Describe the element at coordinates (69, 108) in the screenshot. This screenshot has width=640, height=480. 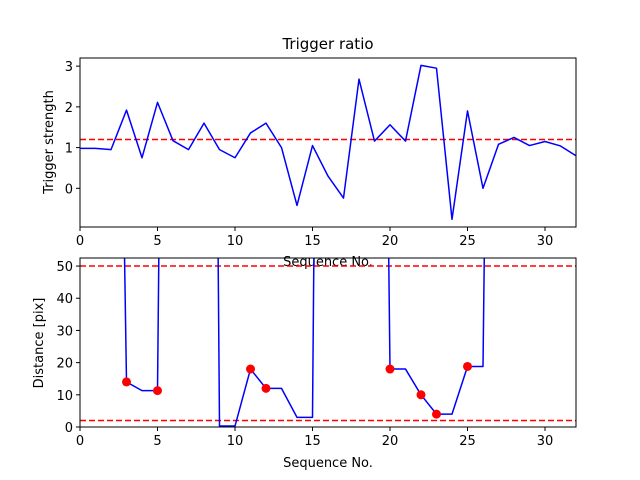
I see `y-tick-label: 2` at that location.